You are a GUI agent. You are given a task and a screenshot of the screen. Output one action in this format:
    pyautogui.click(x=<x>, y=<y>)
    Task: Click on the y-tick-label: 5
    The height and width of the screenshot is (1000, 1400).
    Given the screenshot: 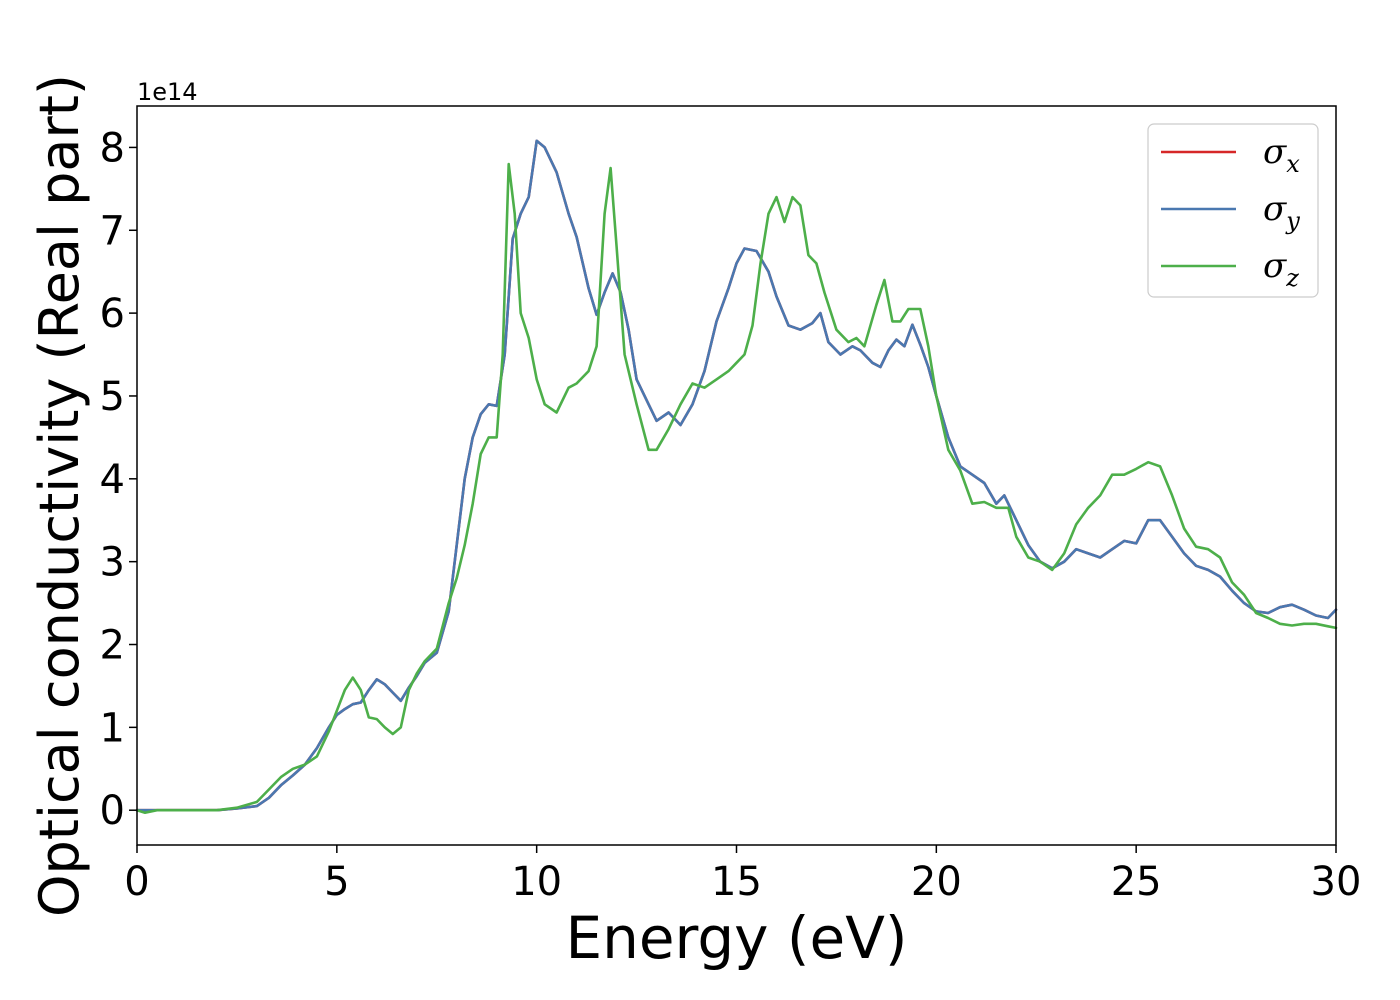 What is the action you would take?
    pyautogui.click(x=112, y=397)
    